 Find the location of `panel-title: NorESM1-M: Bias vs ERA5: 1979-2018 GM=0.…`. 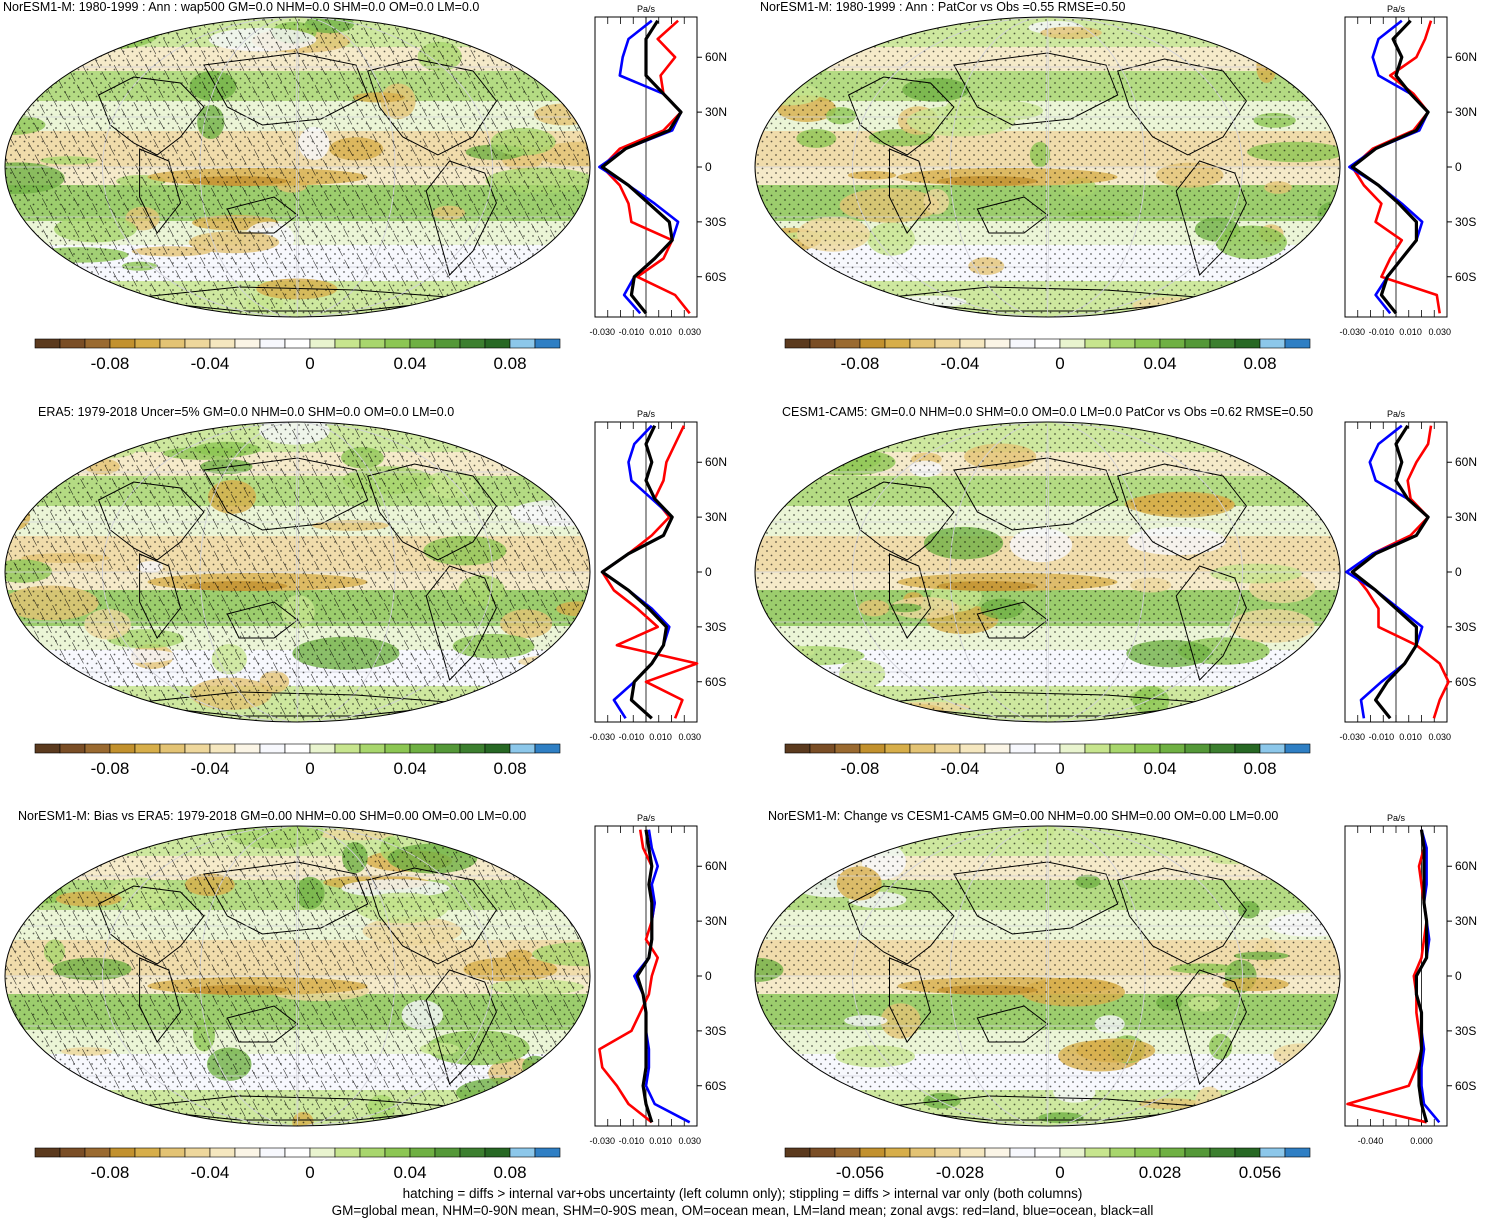

panel-title: NorESM1-M: Bias vs ERA5: 1979-2018 GM=0.… is located at coordinates (272, 816).